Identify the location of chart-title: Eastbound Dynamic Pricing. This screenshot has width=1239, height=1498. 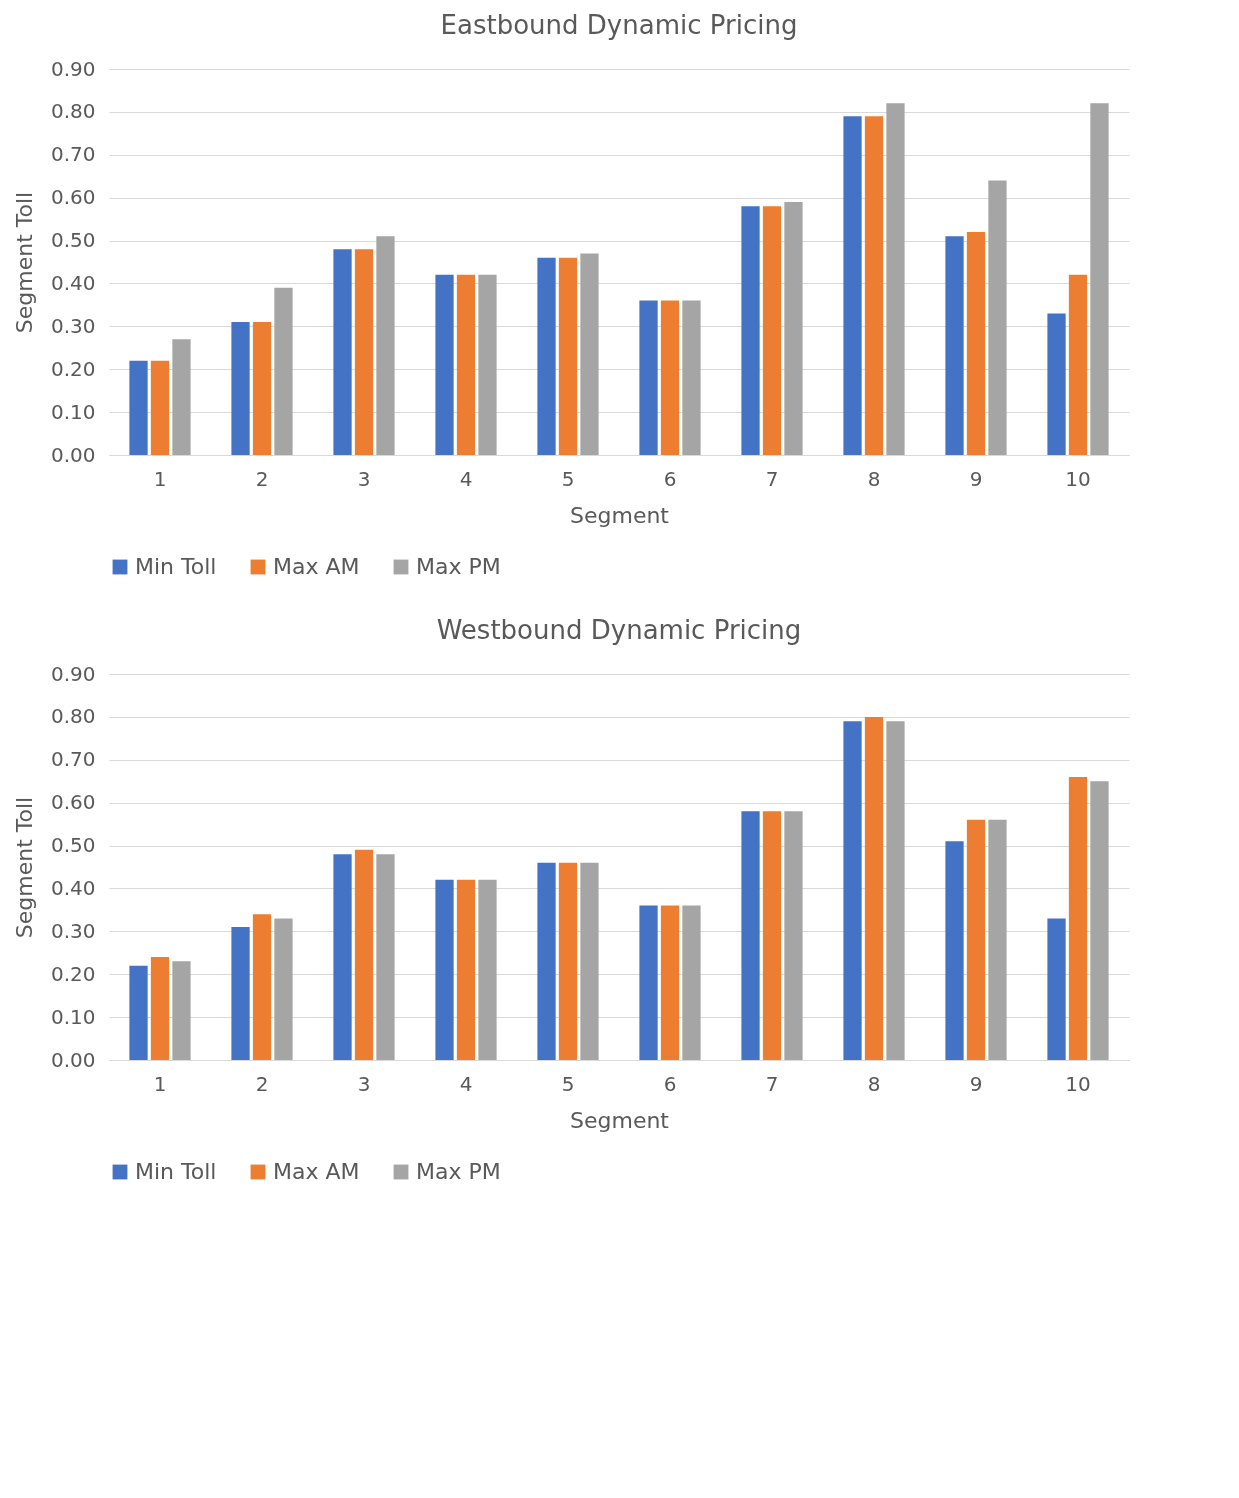
(619, 25).